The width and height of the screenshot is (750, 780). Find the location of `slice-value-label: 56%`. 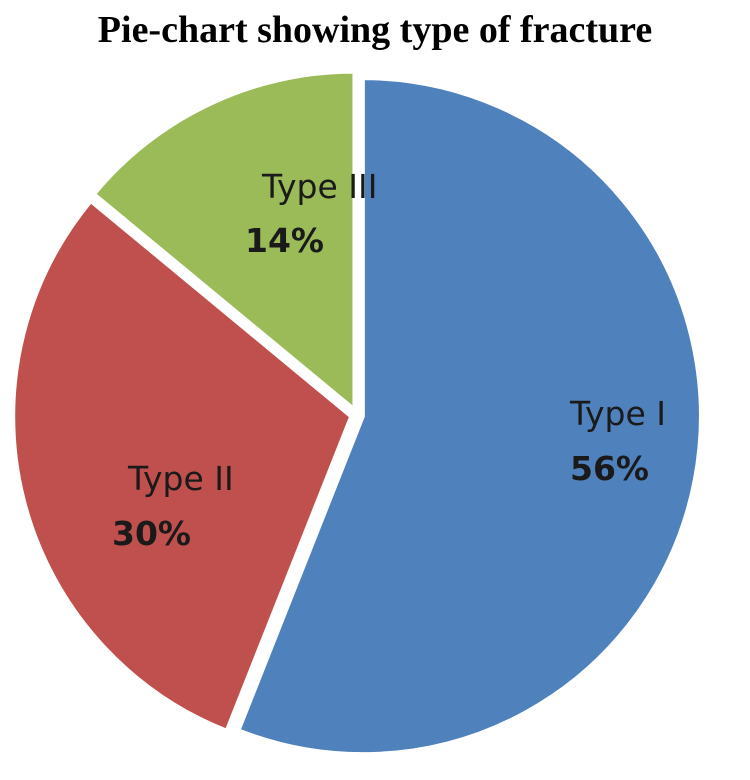

slice-value-label: 56% is located at coordinates (609, 468).